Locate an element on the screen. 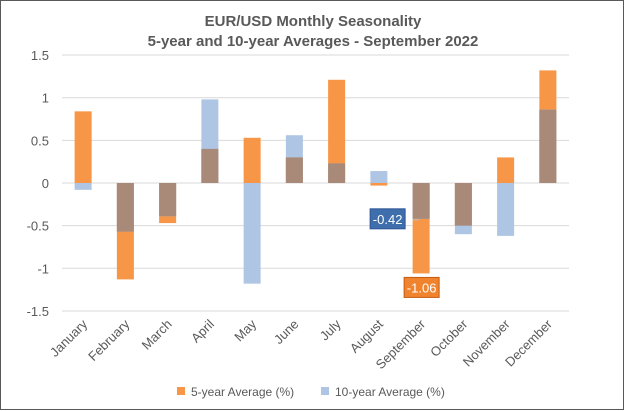 This screenshot has height=411, width=624. legend-swatch-10-year is located at coordinates (325, 391).